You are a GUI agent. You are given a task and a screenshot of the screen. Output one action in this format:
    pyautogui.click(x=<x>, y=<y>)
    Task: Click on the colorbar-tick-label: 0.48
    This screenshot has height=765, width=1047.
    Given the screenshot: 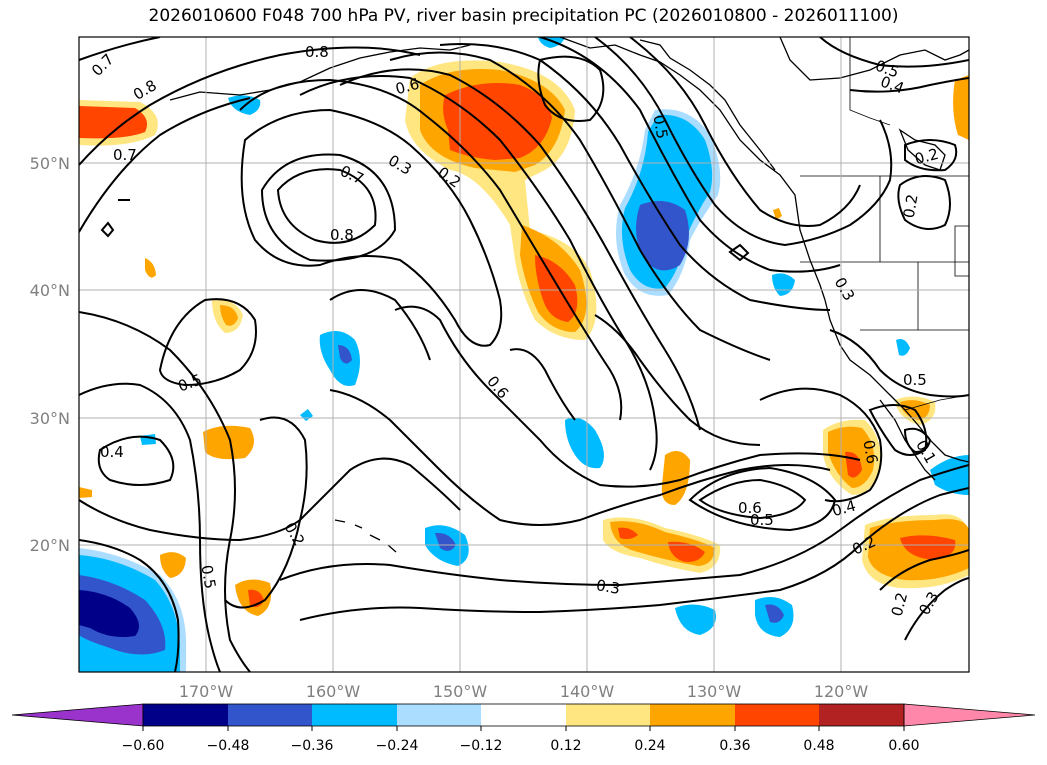 What is the action you would take?
    pyautogui.click(x=818, y=746)
    